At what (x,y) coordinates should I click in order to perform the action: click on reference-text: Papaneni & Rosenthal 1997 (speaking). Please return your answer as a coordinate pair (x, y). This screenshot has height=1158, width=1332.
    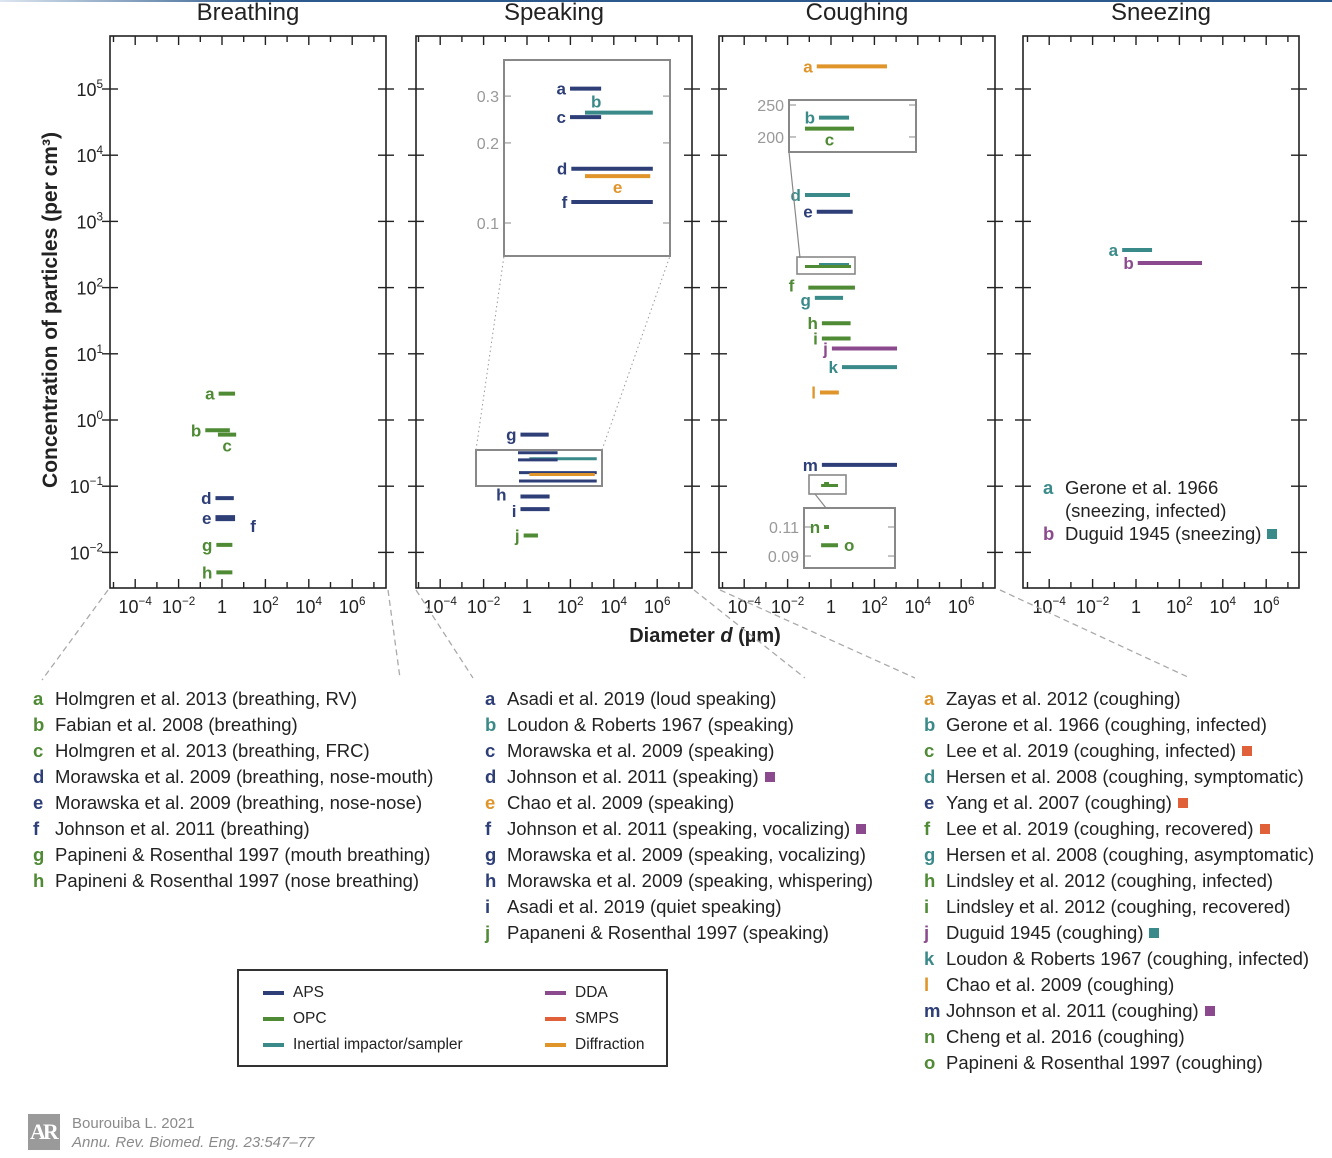
    Looking at the image, I should click on (668, 932).